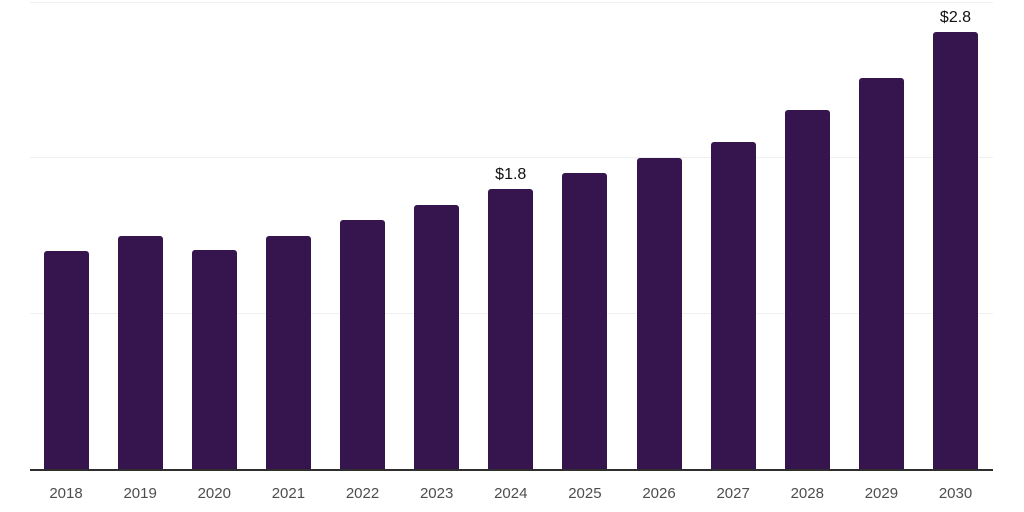  I want to click on bar-2027, so click(733, 306).